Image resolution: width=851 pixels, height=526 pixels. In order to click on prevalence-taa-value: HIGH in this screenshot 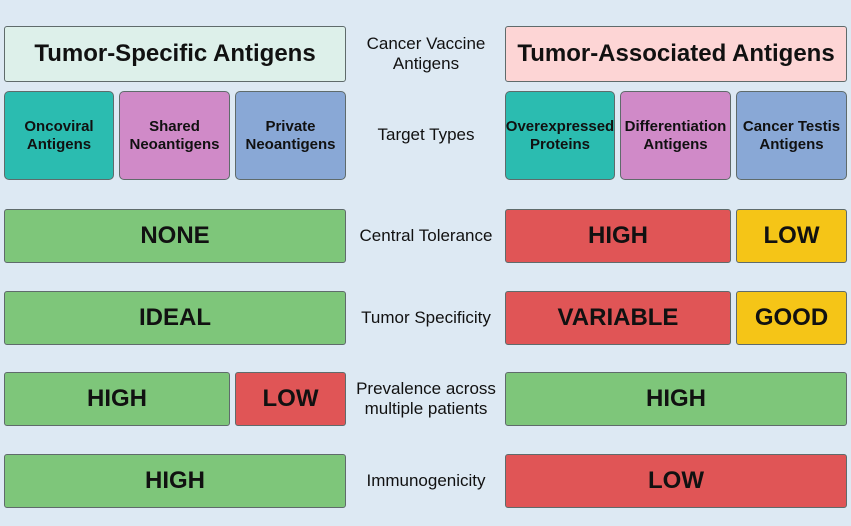, I will do `click(676, 399)`.